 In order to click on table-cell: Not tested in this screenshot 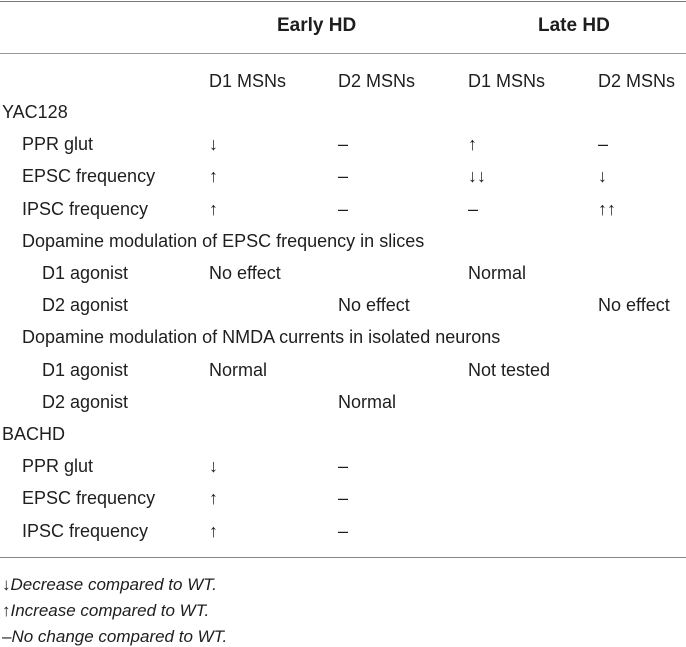, I will do `click(509, 369)`.